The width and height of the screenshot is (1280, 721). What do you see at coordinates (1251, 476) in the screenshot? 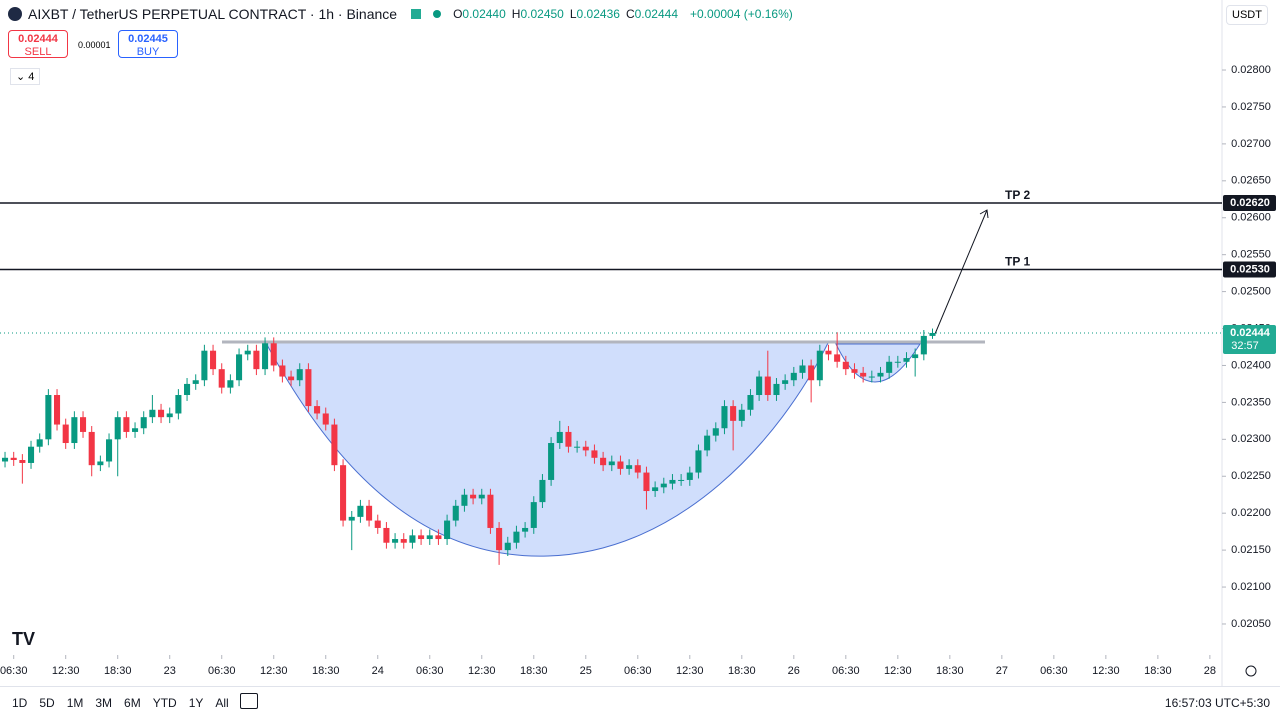
I see `y-tick-label: 0.02250` at bounding box center [1251, 476].